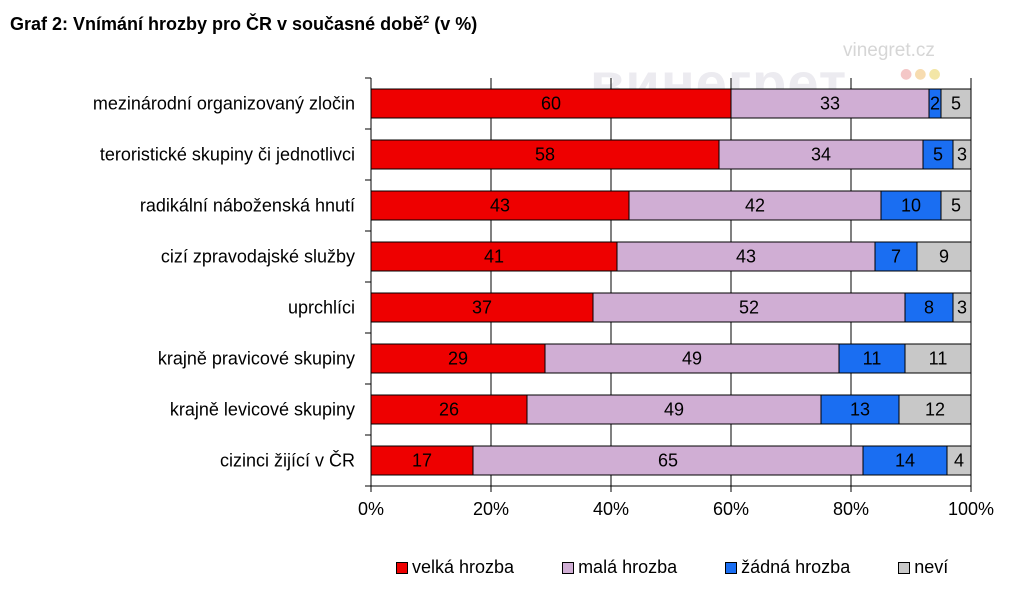  I want to click on x-tick-label: 20%, so click(491, 509).